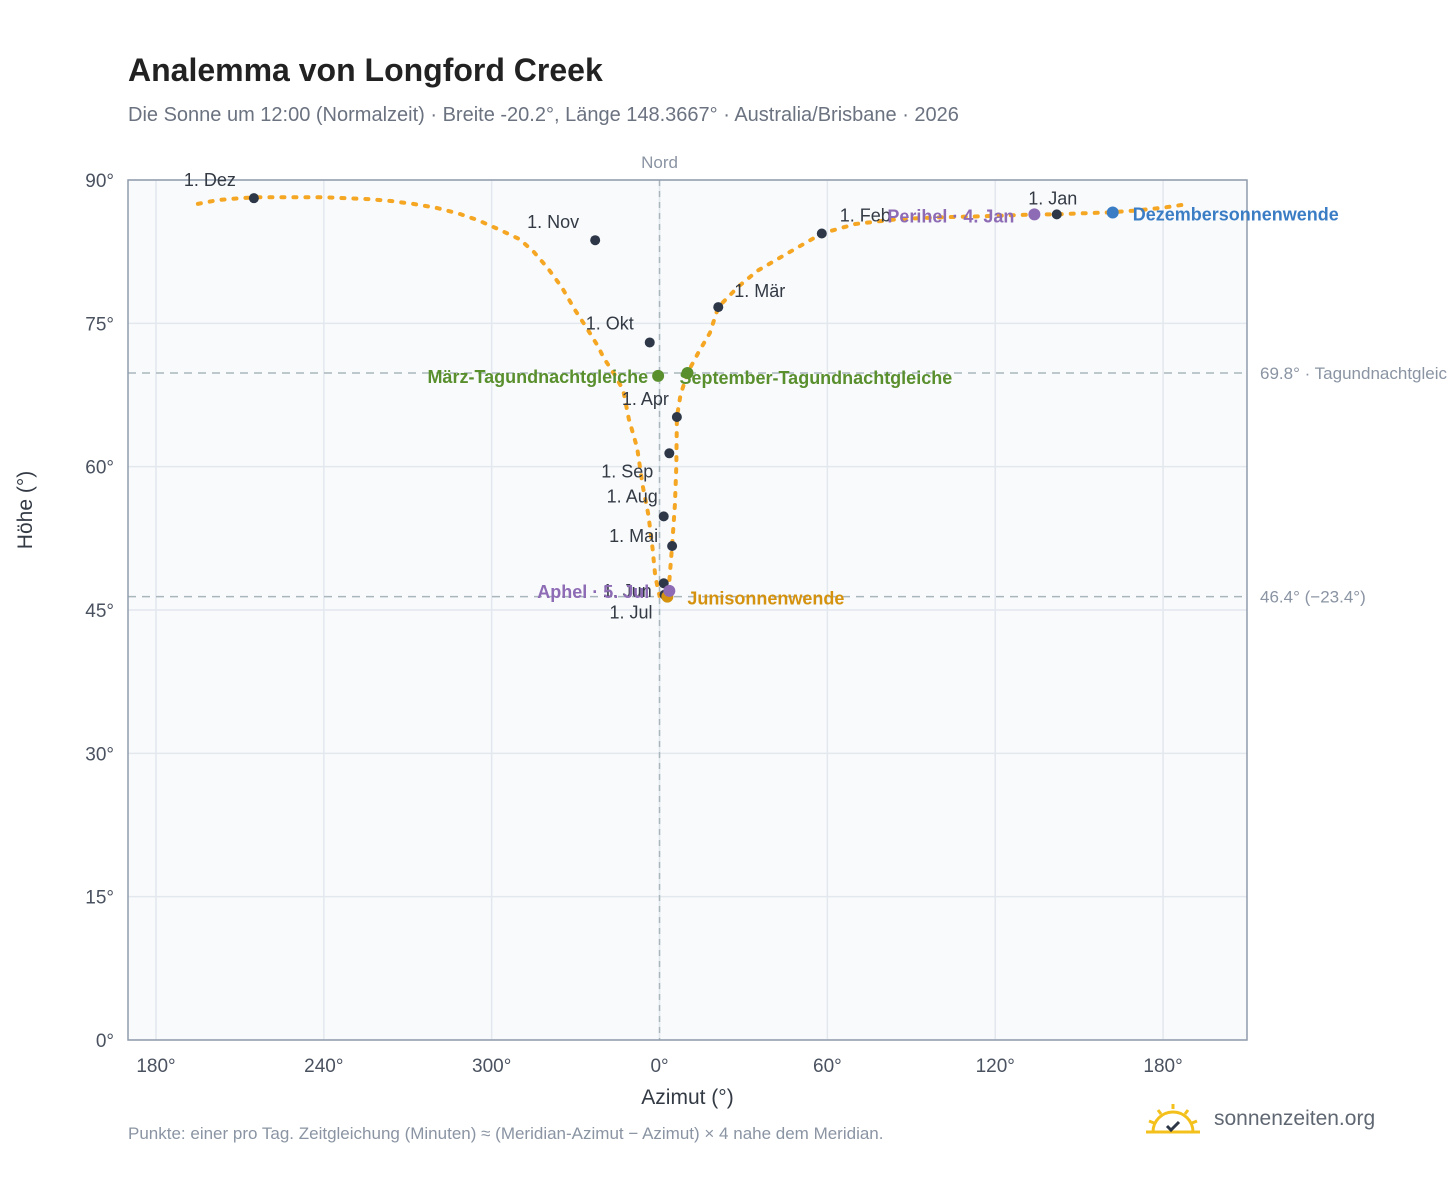 This screenshot has height=1188, width=1448. What do you see at coordinates (99, 468) in the screenshot?
I see `y-tick-label: 60°` at bounding box center [99, 468].